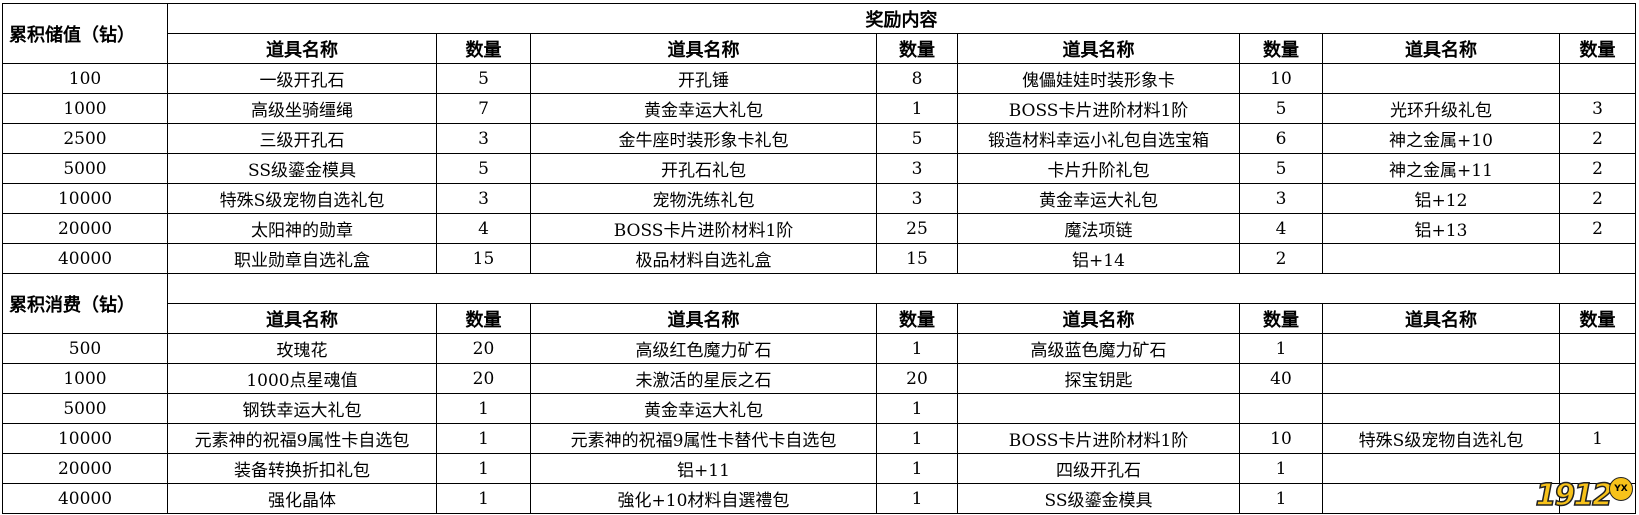  I want to click on table-row: 100 一级开孔石 5 开孔锤 8 傀儡娃娃时装形象卡 10, so click(819, 78).